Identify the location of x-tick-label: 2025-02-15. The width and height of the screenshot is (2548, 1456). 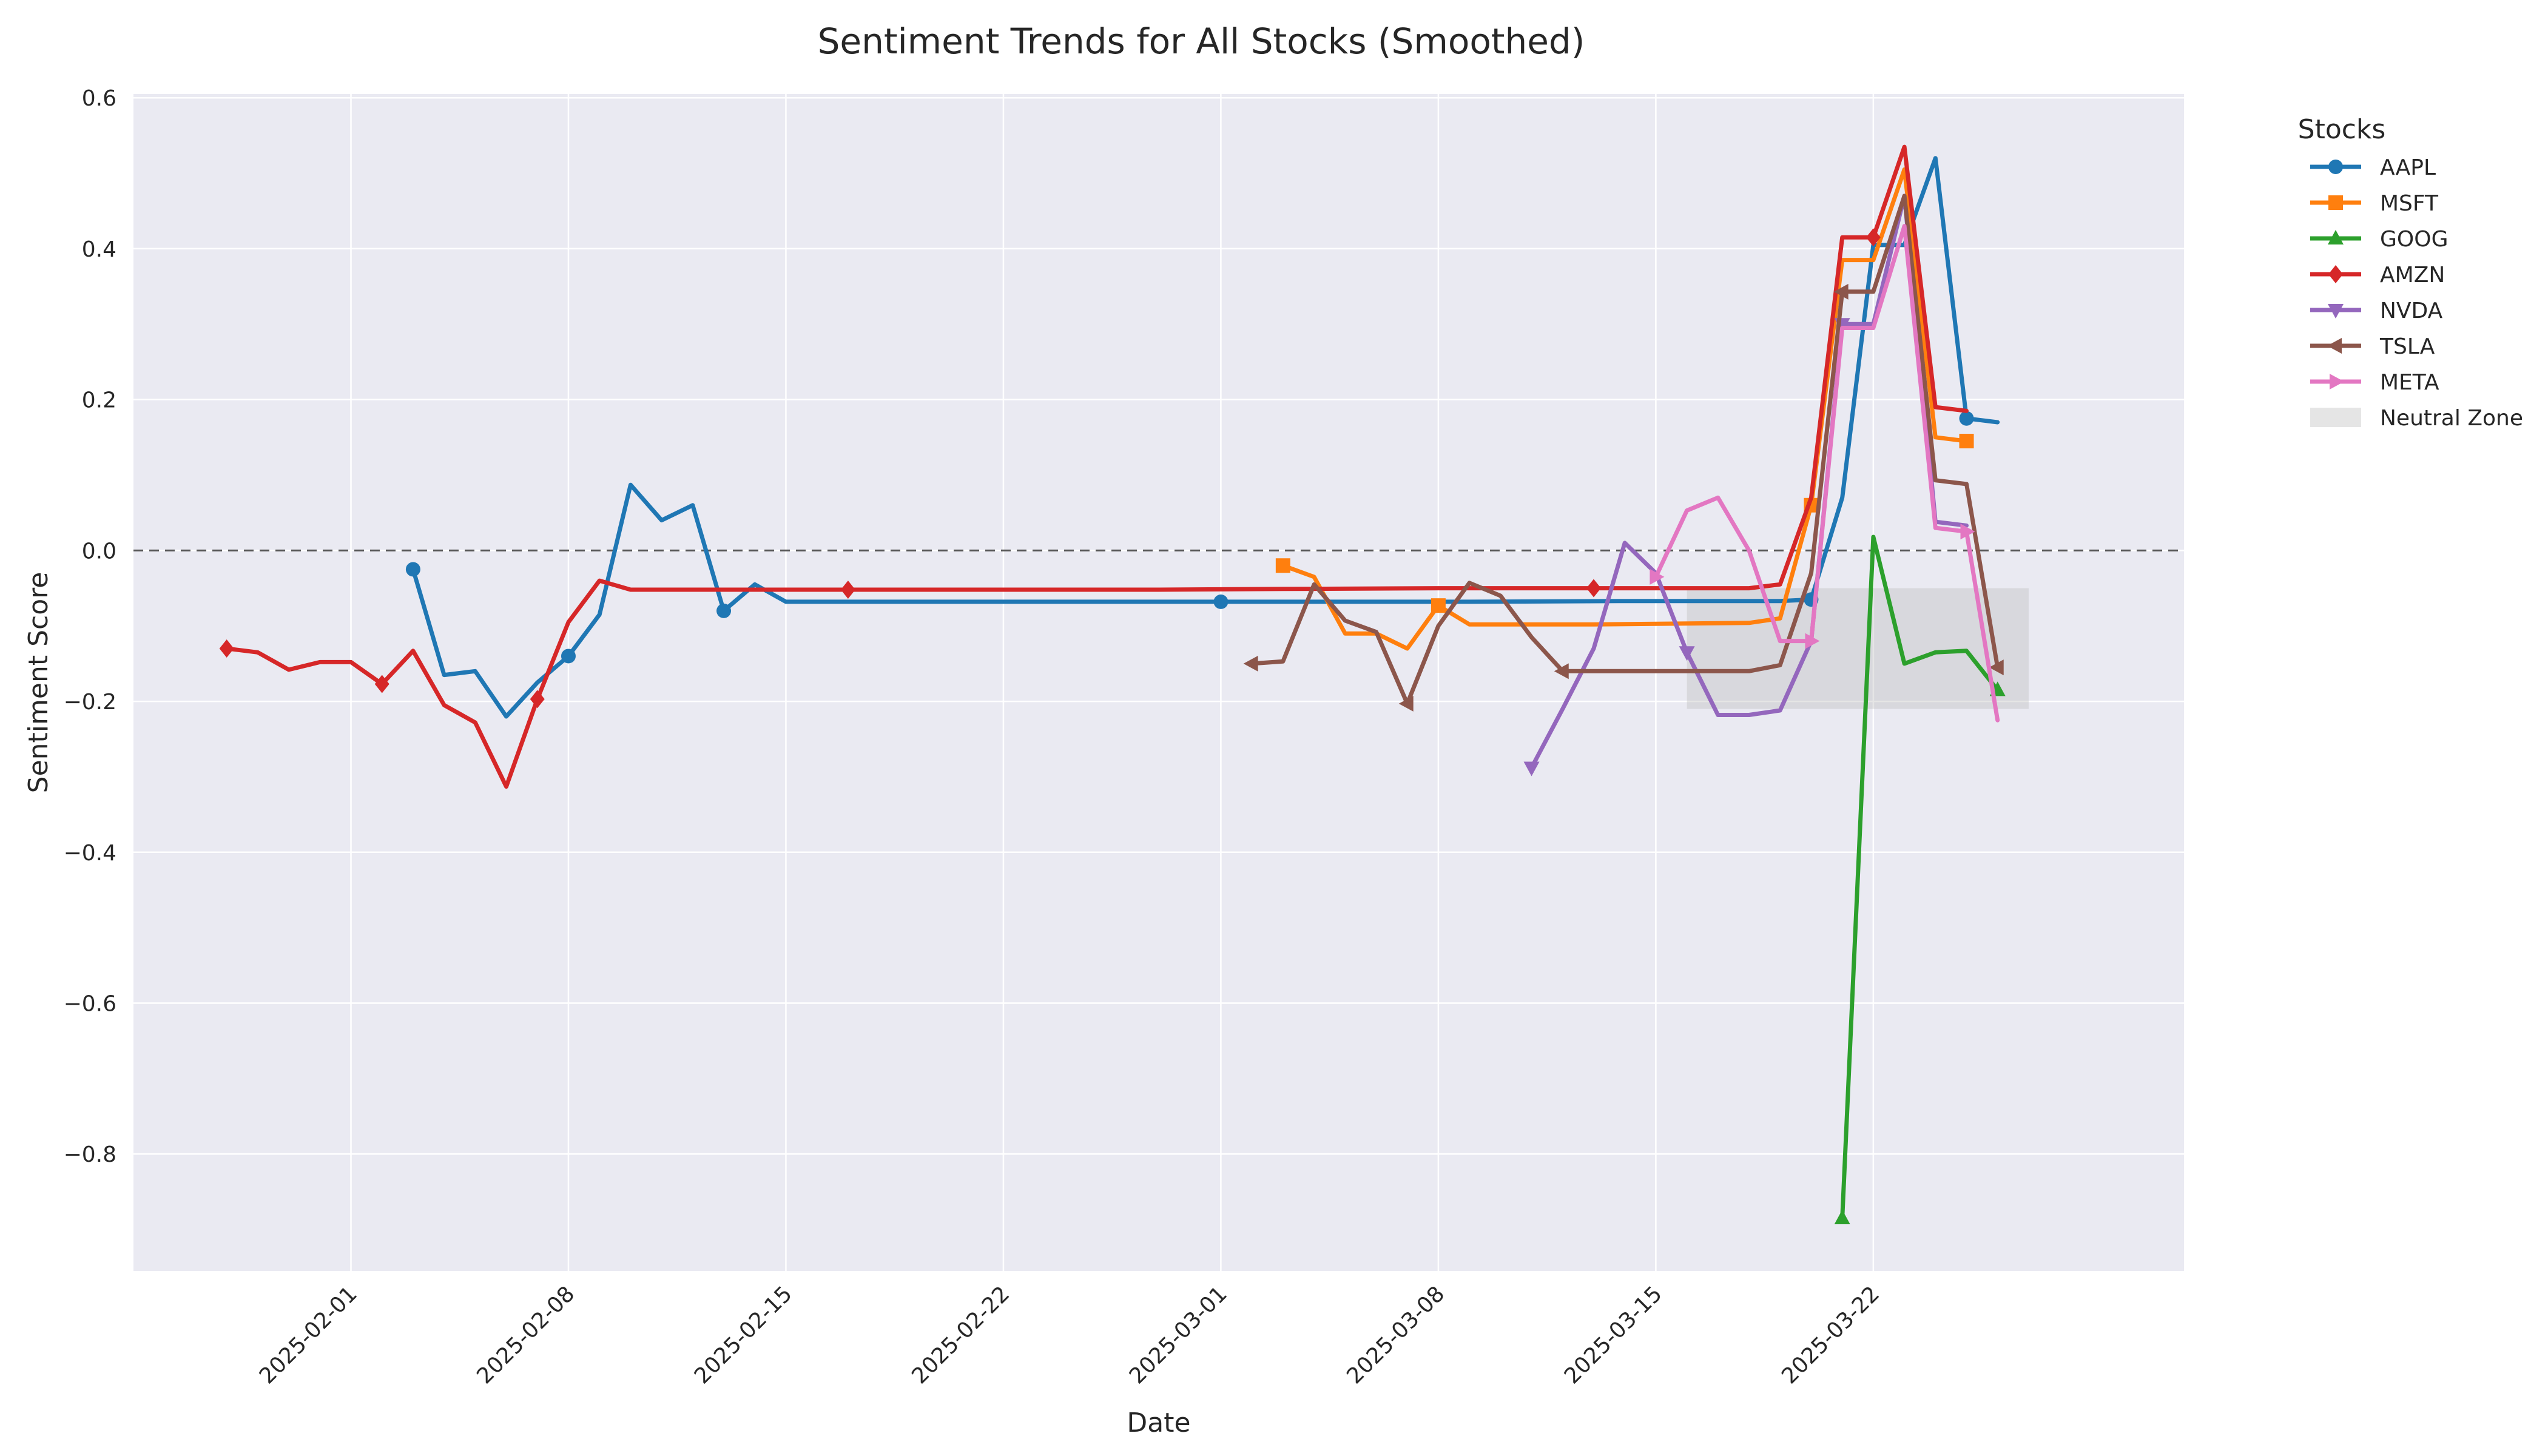
(743, 1335).